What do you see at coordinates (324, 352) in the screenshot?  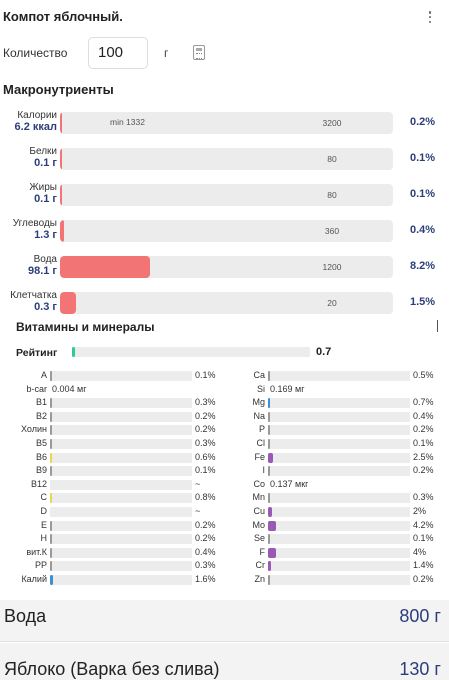 I see `rating-value: 0.7` at bounding box center [324, 352].